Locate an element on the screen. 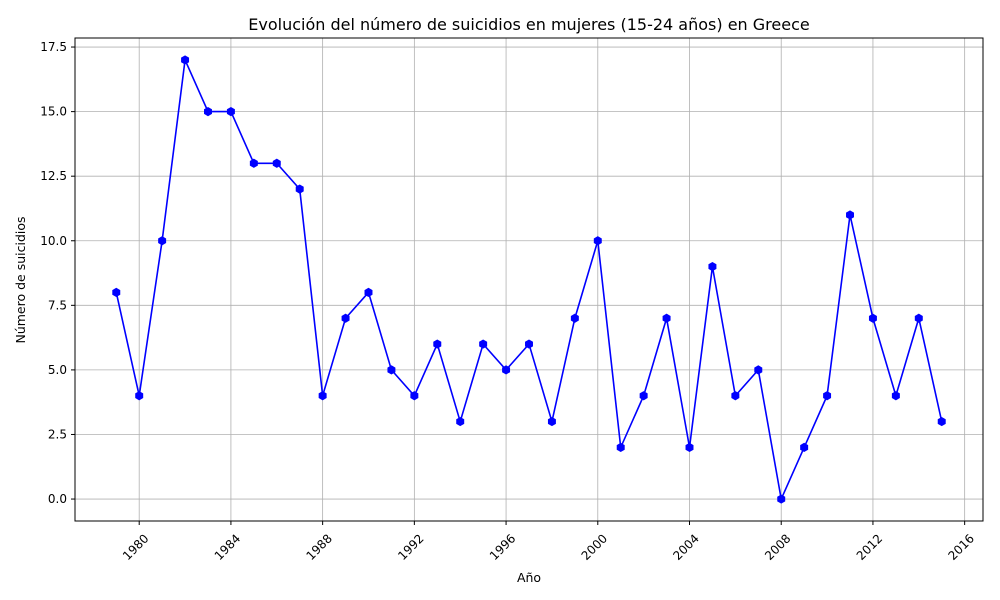 This screenshot has width=1000, height=600. y-tick-label: 0.0 is located at coordinates (57, 499).